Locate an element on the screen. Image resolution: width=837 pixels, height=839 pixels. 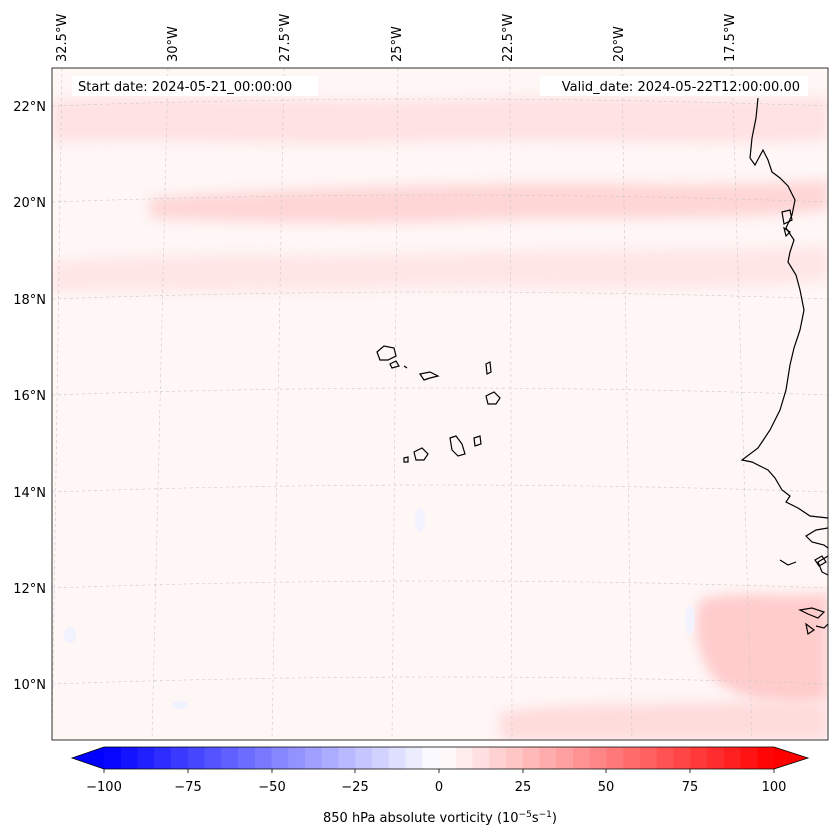
lat-label: 16°N is located at coordinates (29, 396).